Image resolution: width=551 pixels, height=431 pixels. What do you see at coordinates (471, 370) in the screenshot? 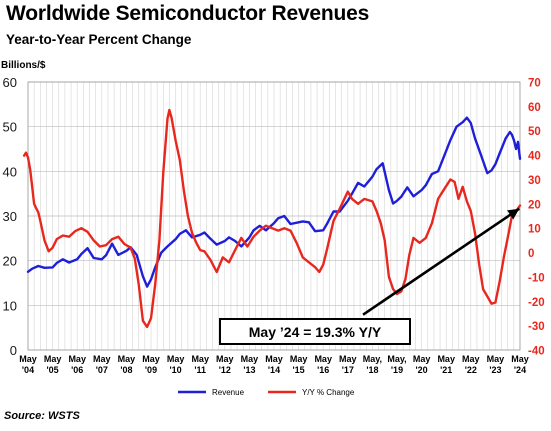
I see `x-tick-label: '22` at bounding box center [471, 370].